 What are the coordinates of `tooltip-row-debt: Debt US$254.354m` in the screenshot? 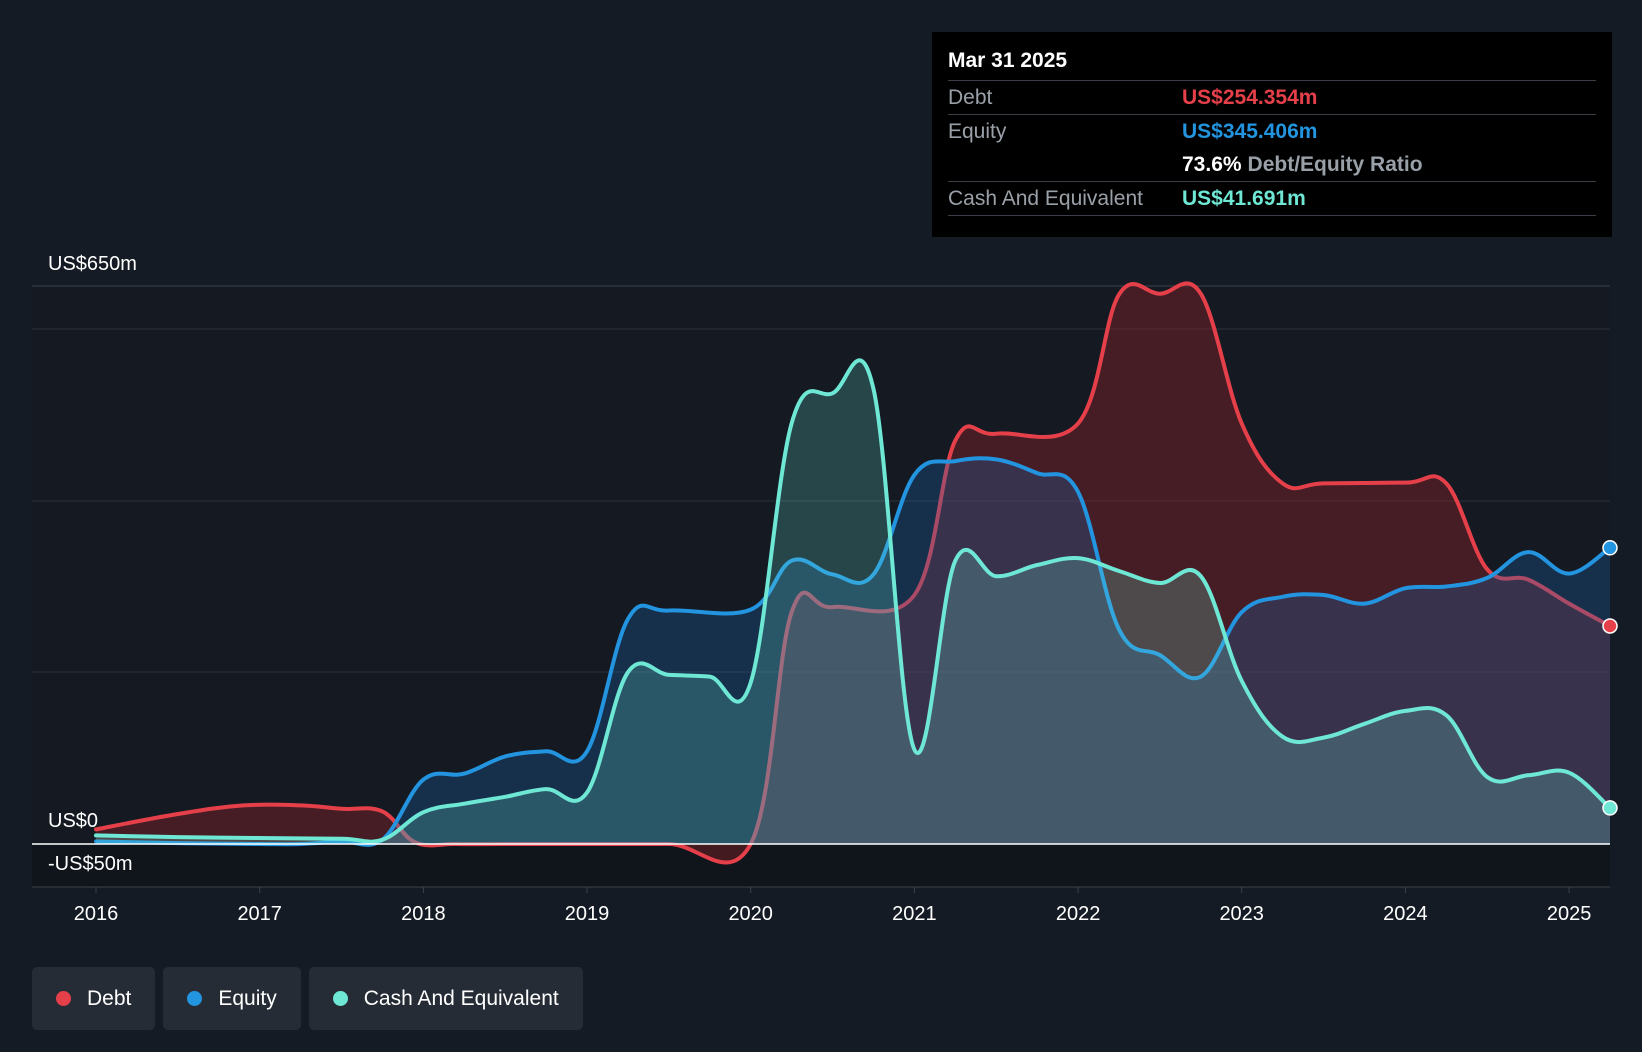 It's located at (1272, 97).